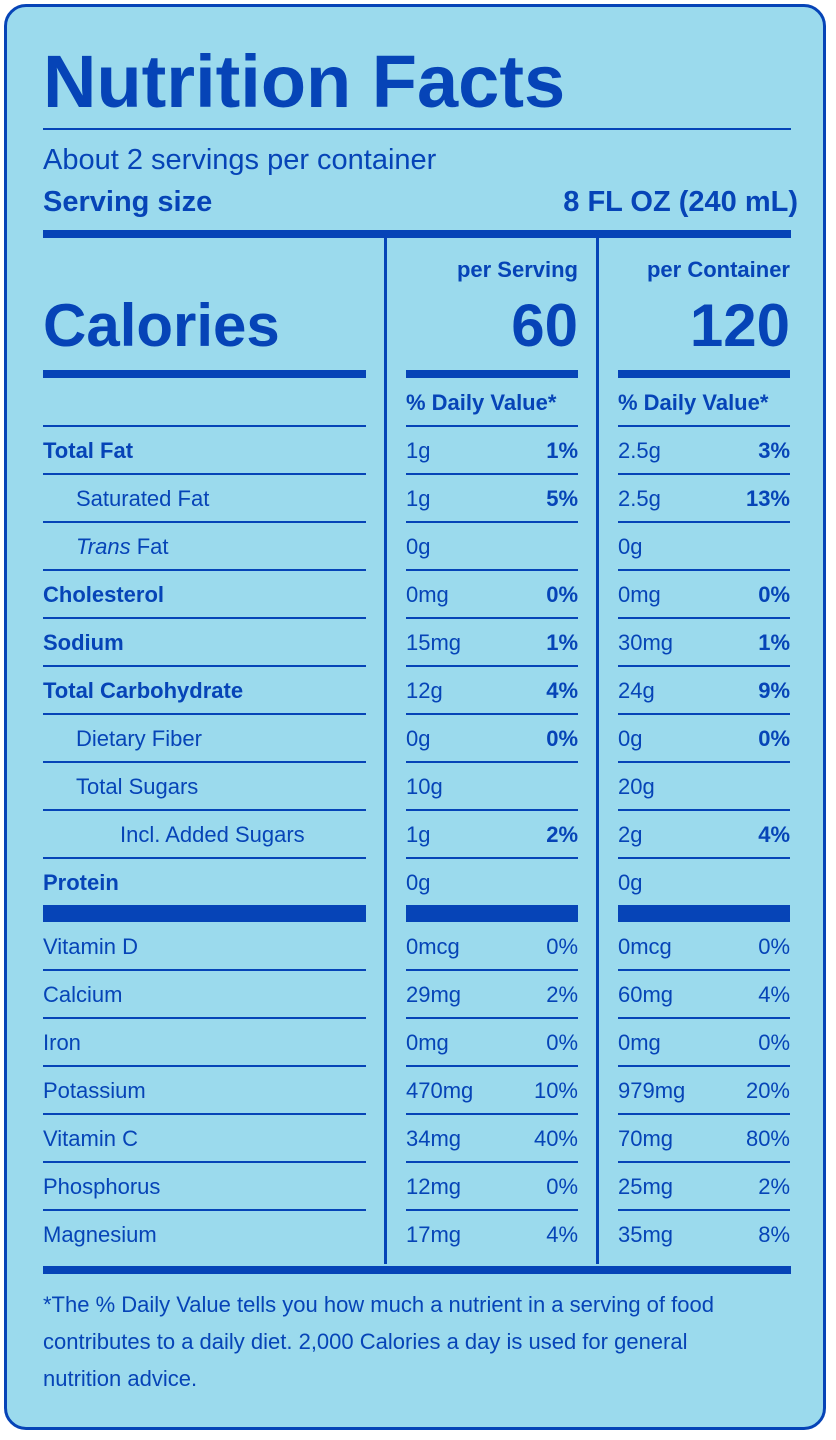 This screenshot has width=836, height=1440. I want to click on nutrient-name: Phosphorus, so click(102, 1186).